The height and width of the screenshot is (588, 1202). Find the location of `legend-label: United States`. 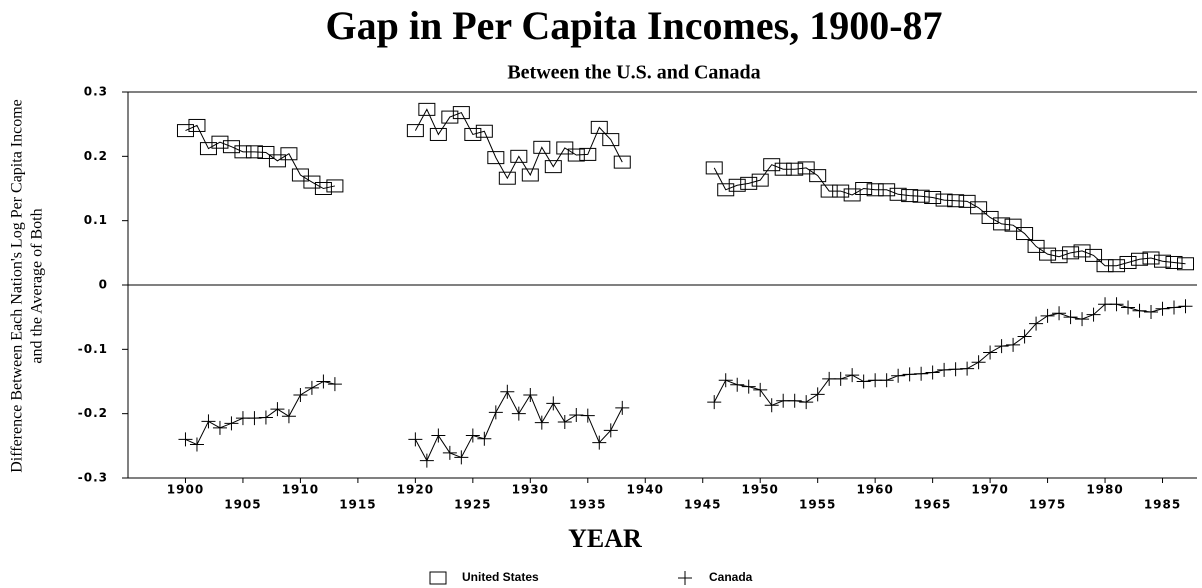

legend-label: United States is located at coordinates (500, 577).